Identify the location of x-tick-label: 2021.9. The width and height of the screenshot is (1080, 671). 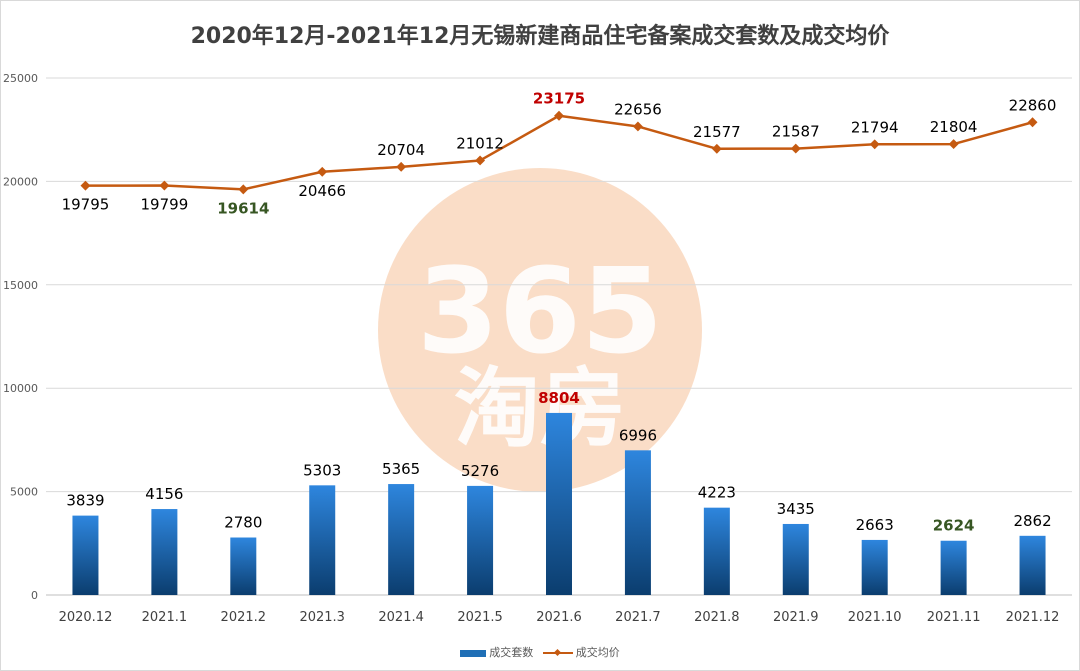
(796, 617).